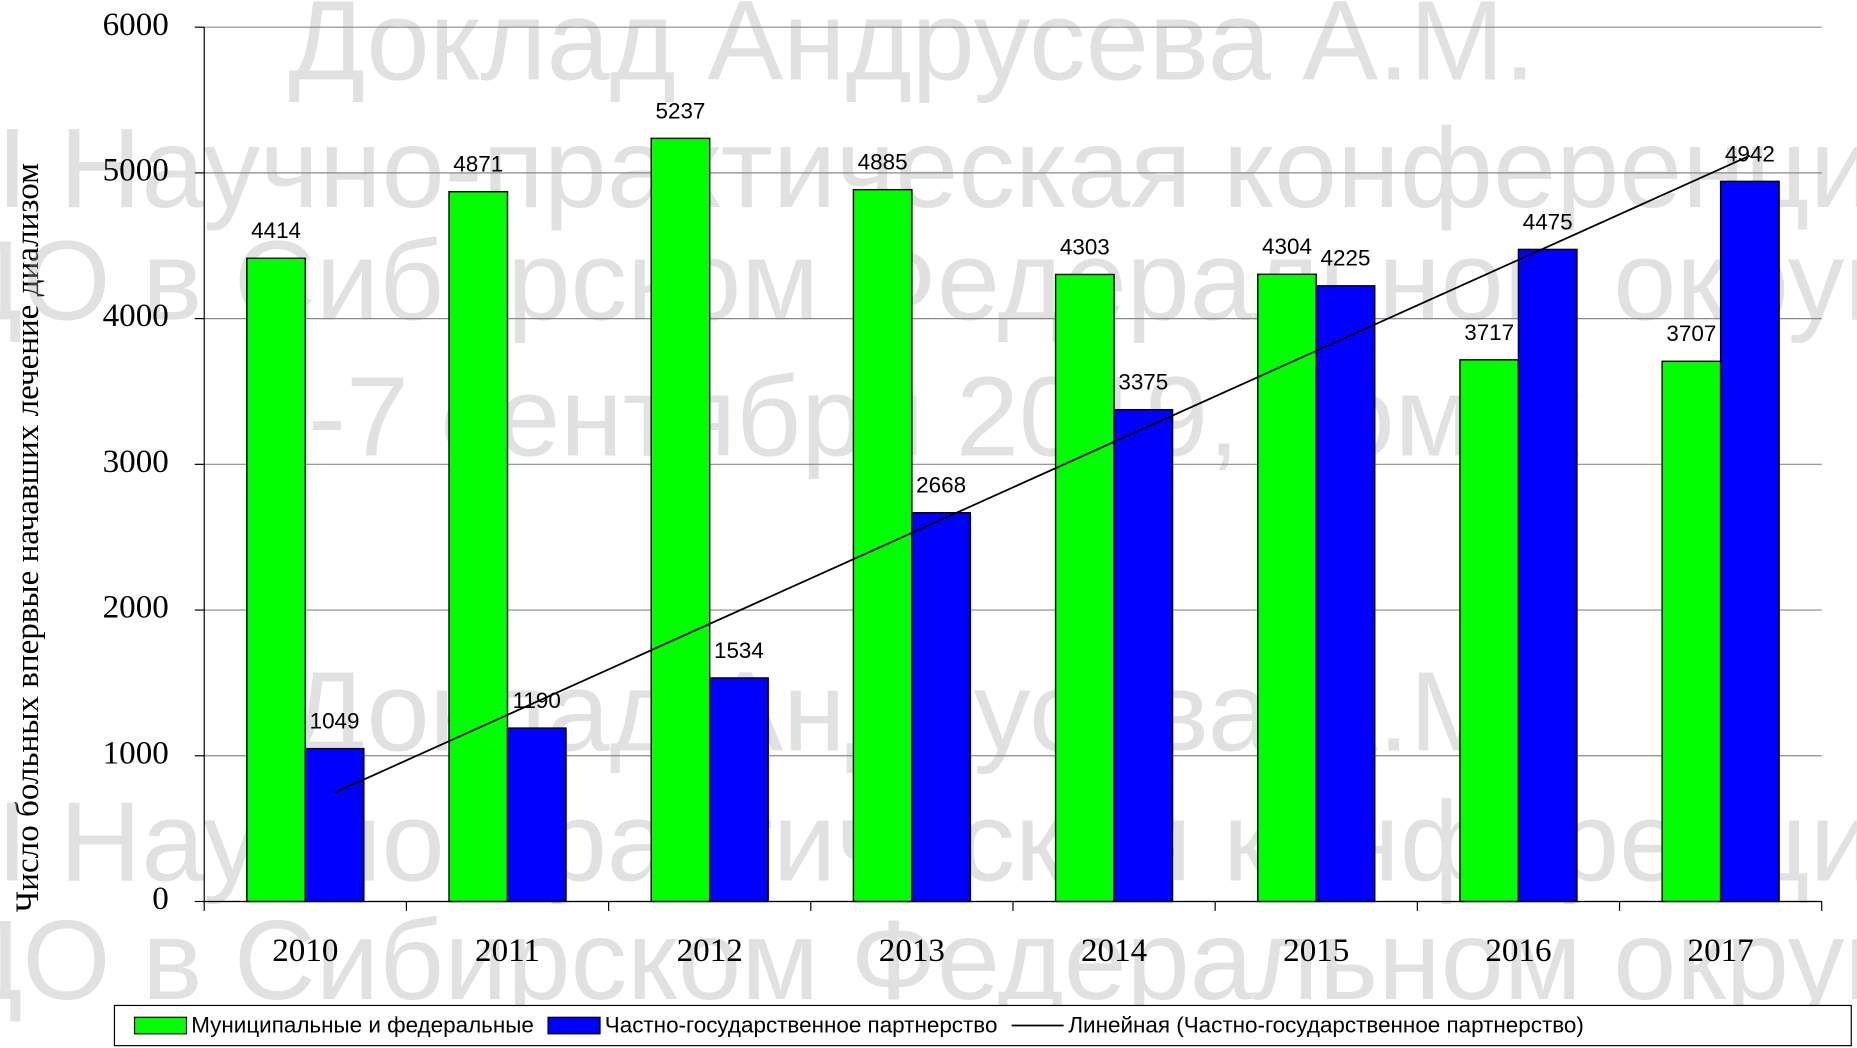  Describe the element at coordinates (680, 110) in the screenshot. I see `data-label: 5237` at that location.